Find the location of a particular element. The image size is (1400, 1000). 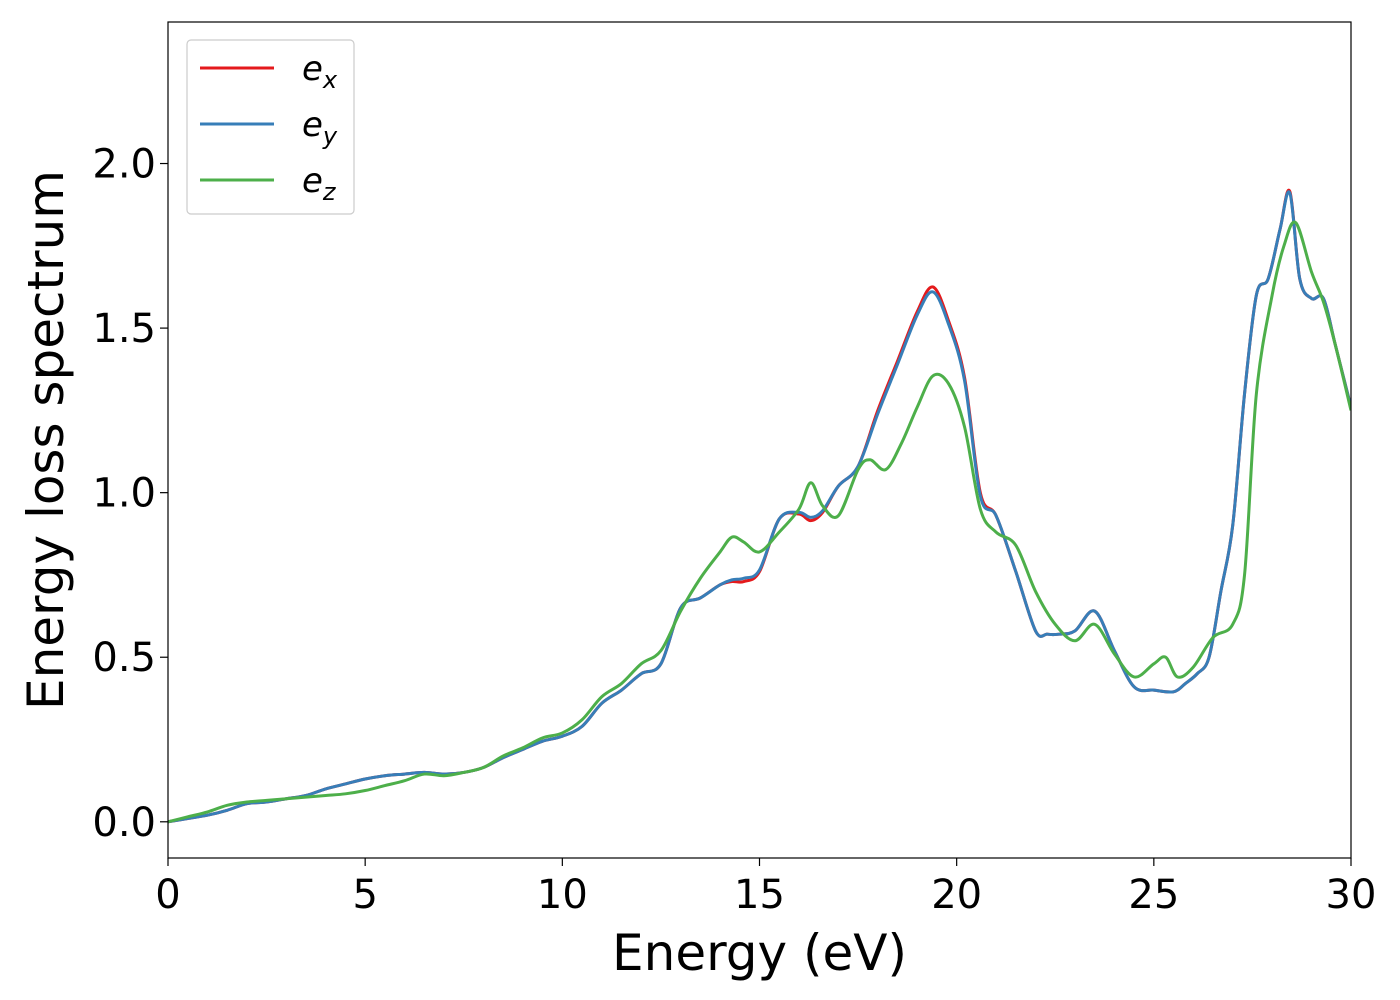

y-tick-label: 1.5 is located at coordinates (124, 329).